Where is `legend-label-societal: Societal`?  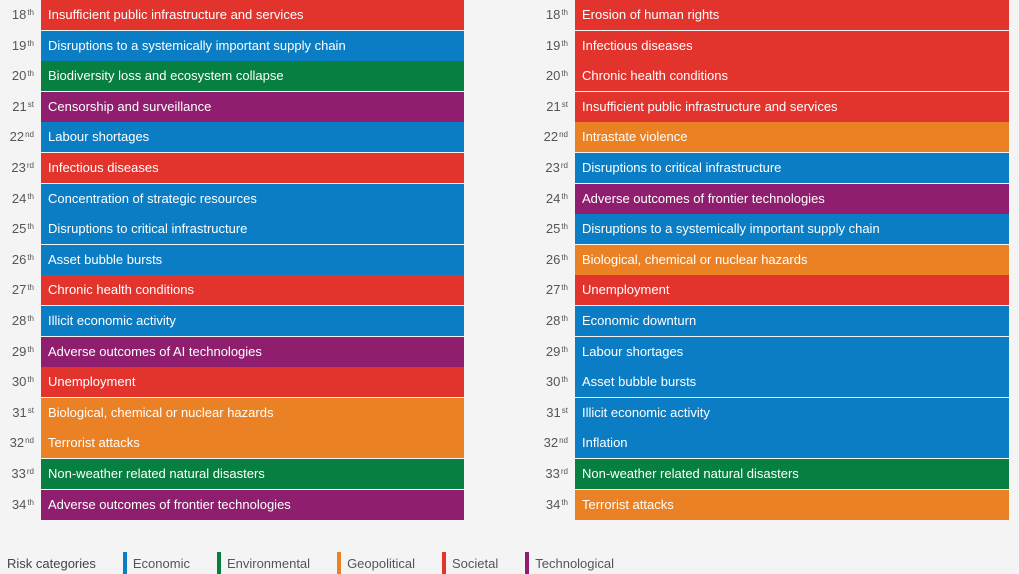 legend-label-societal: Societal is located at coordinates (475, 563).